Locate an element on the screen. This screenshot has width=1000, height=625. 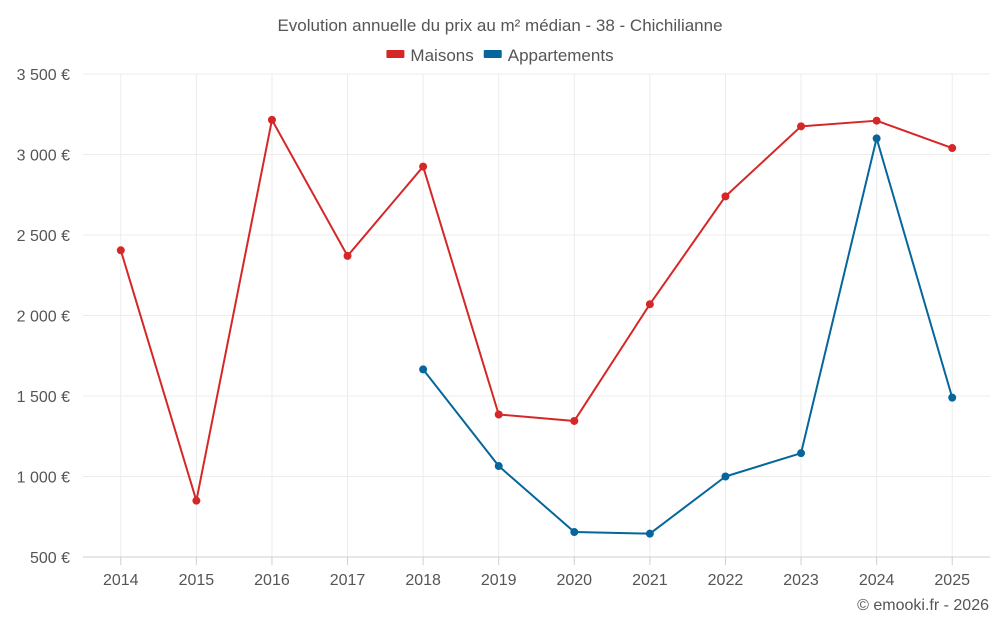
x-tick-label: 2017 is located at coordinates (348, 580).